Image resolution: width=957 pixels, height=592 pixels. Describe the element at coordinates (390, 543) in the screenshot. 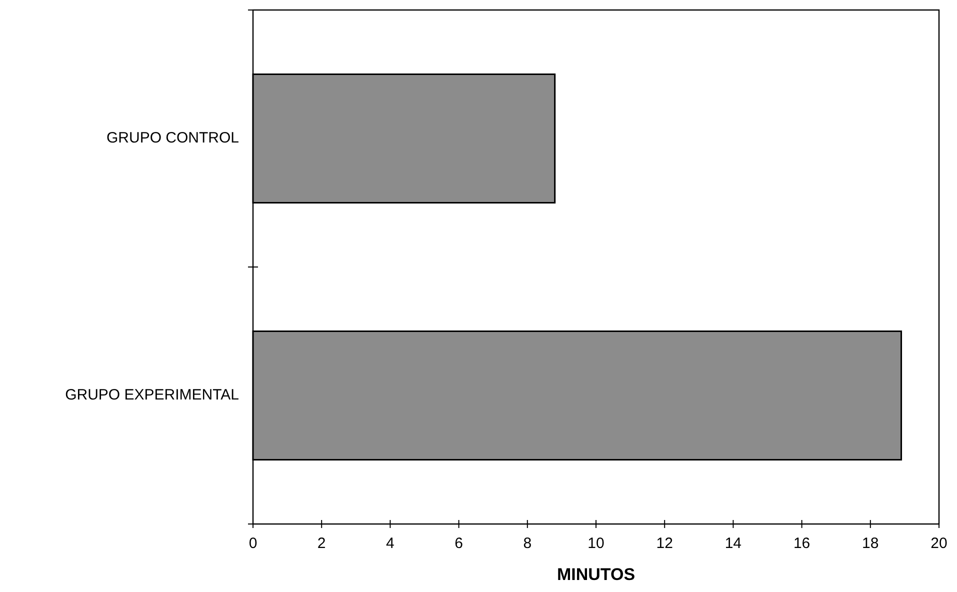

I see `x-tick-label: 4` at that location.